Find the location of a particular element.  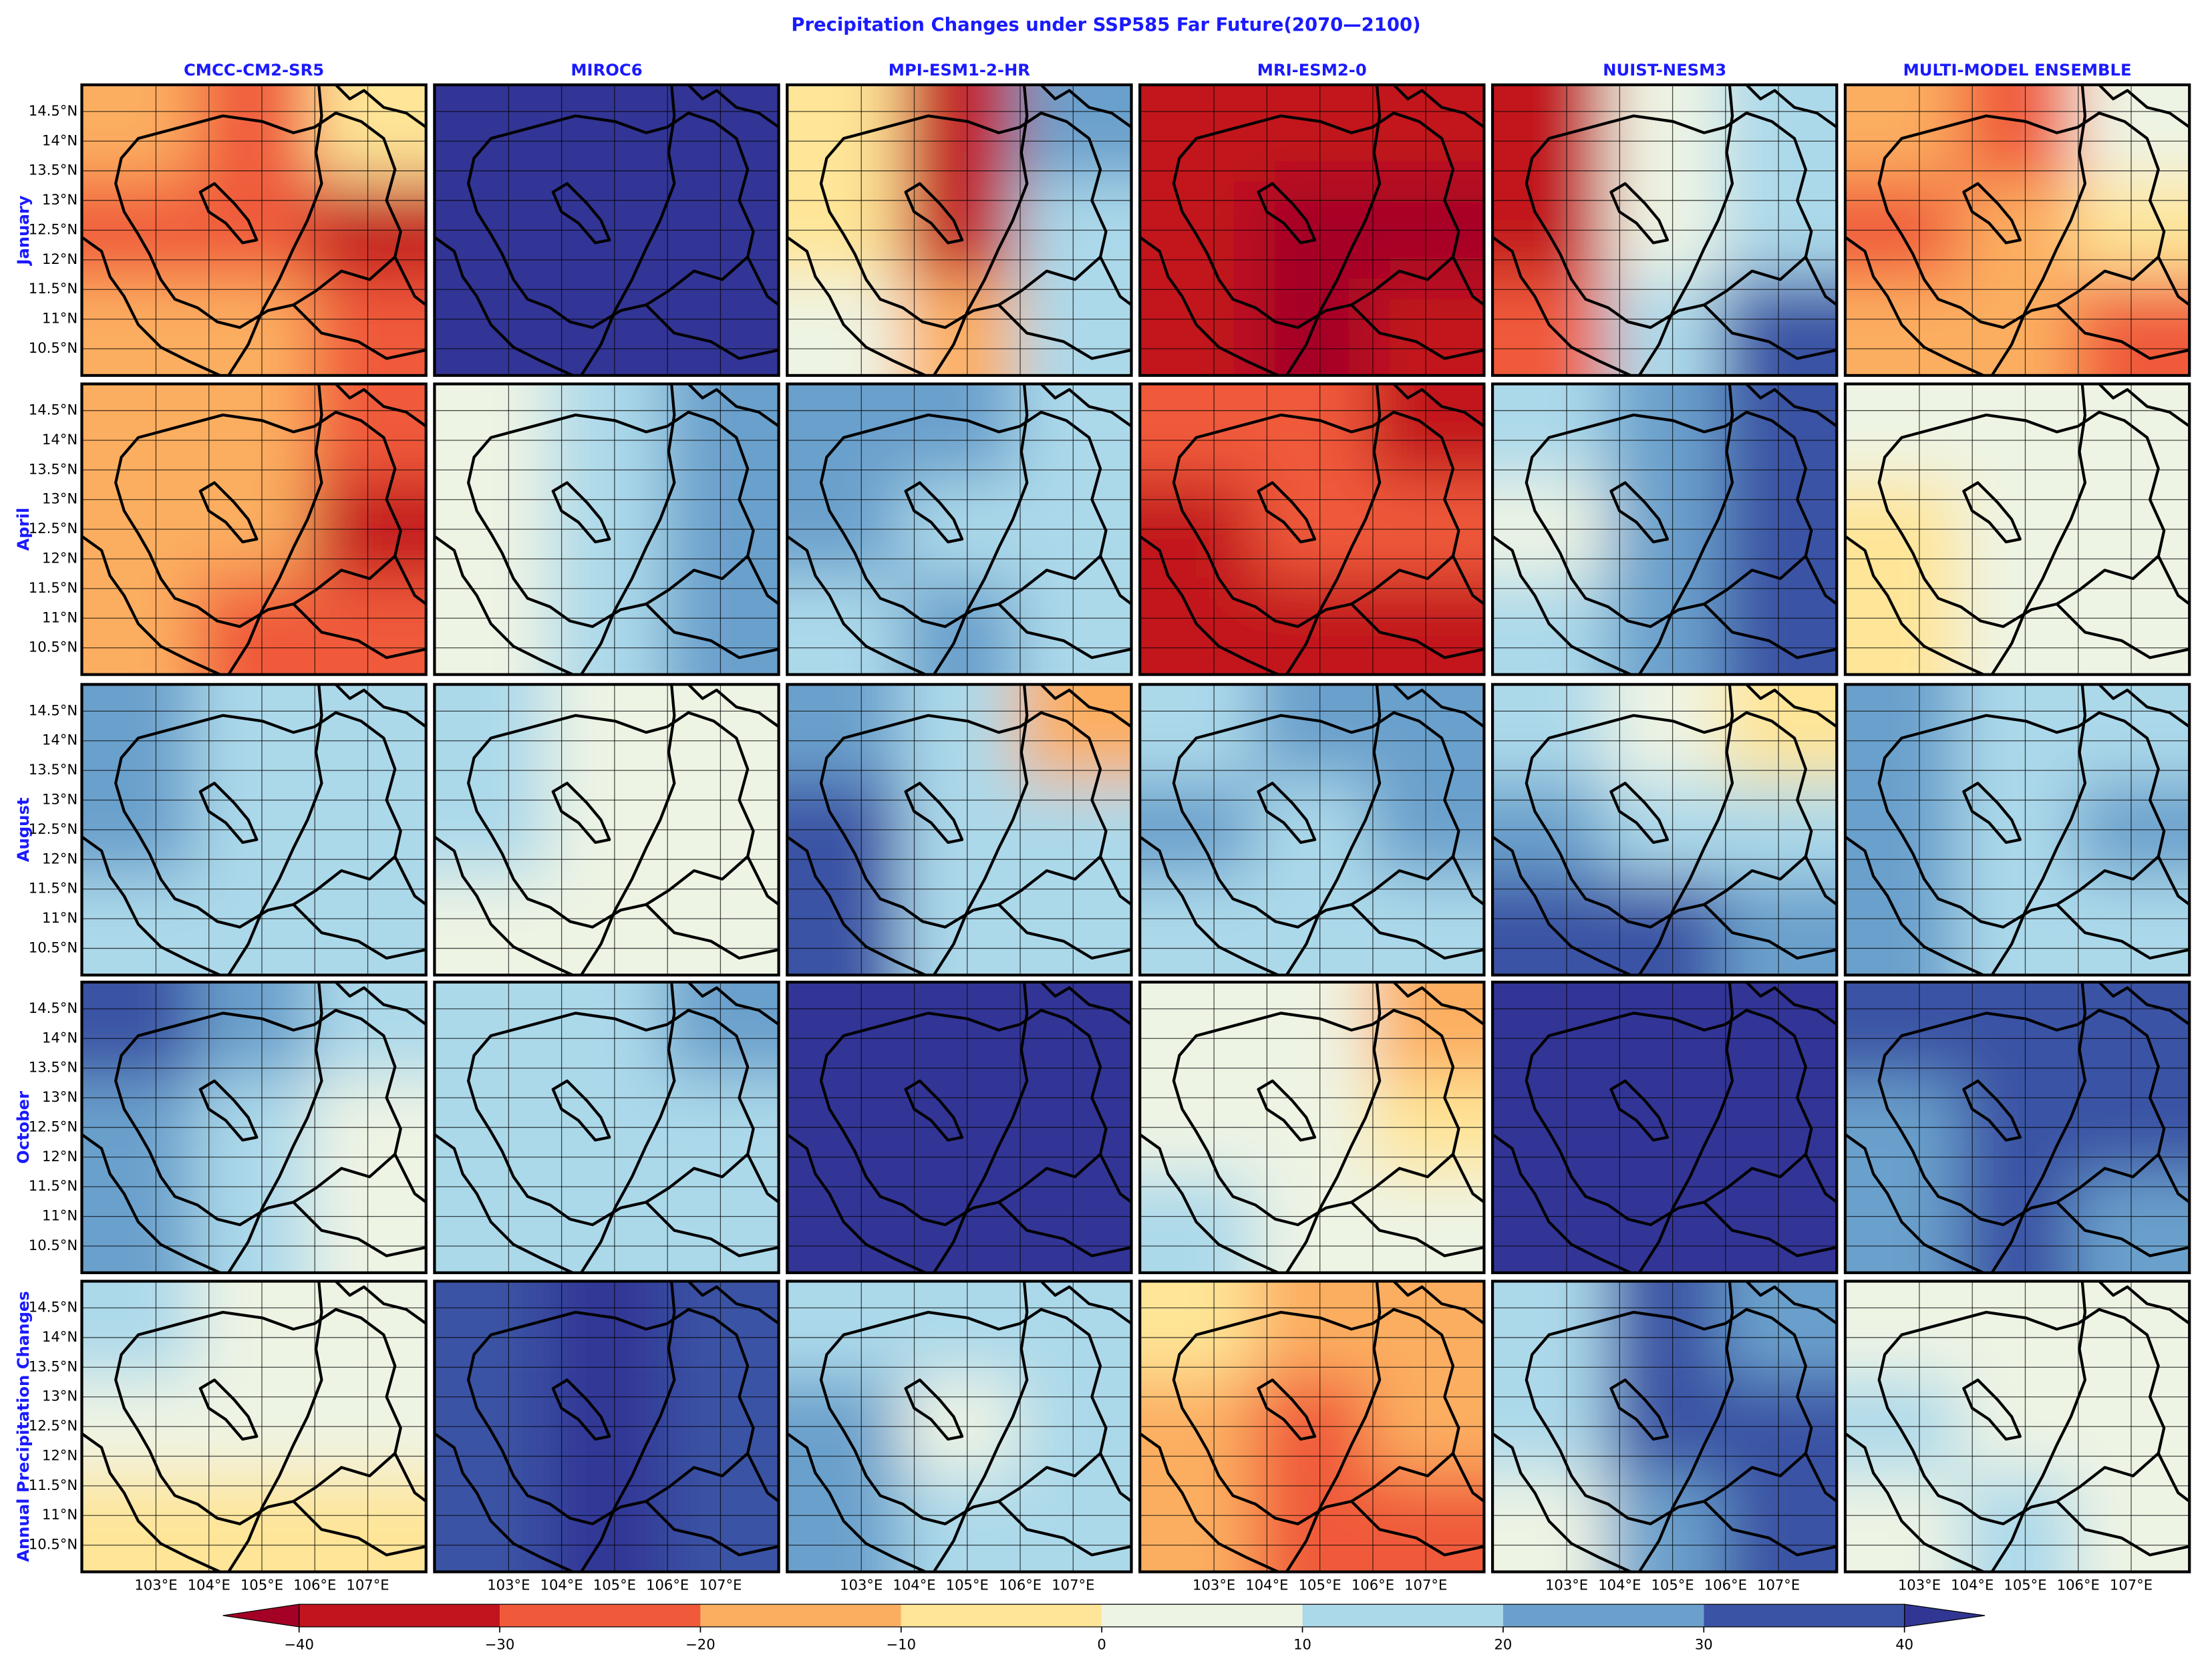

column-title: MIROC6 is located at coordinates (606, 70).